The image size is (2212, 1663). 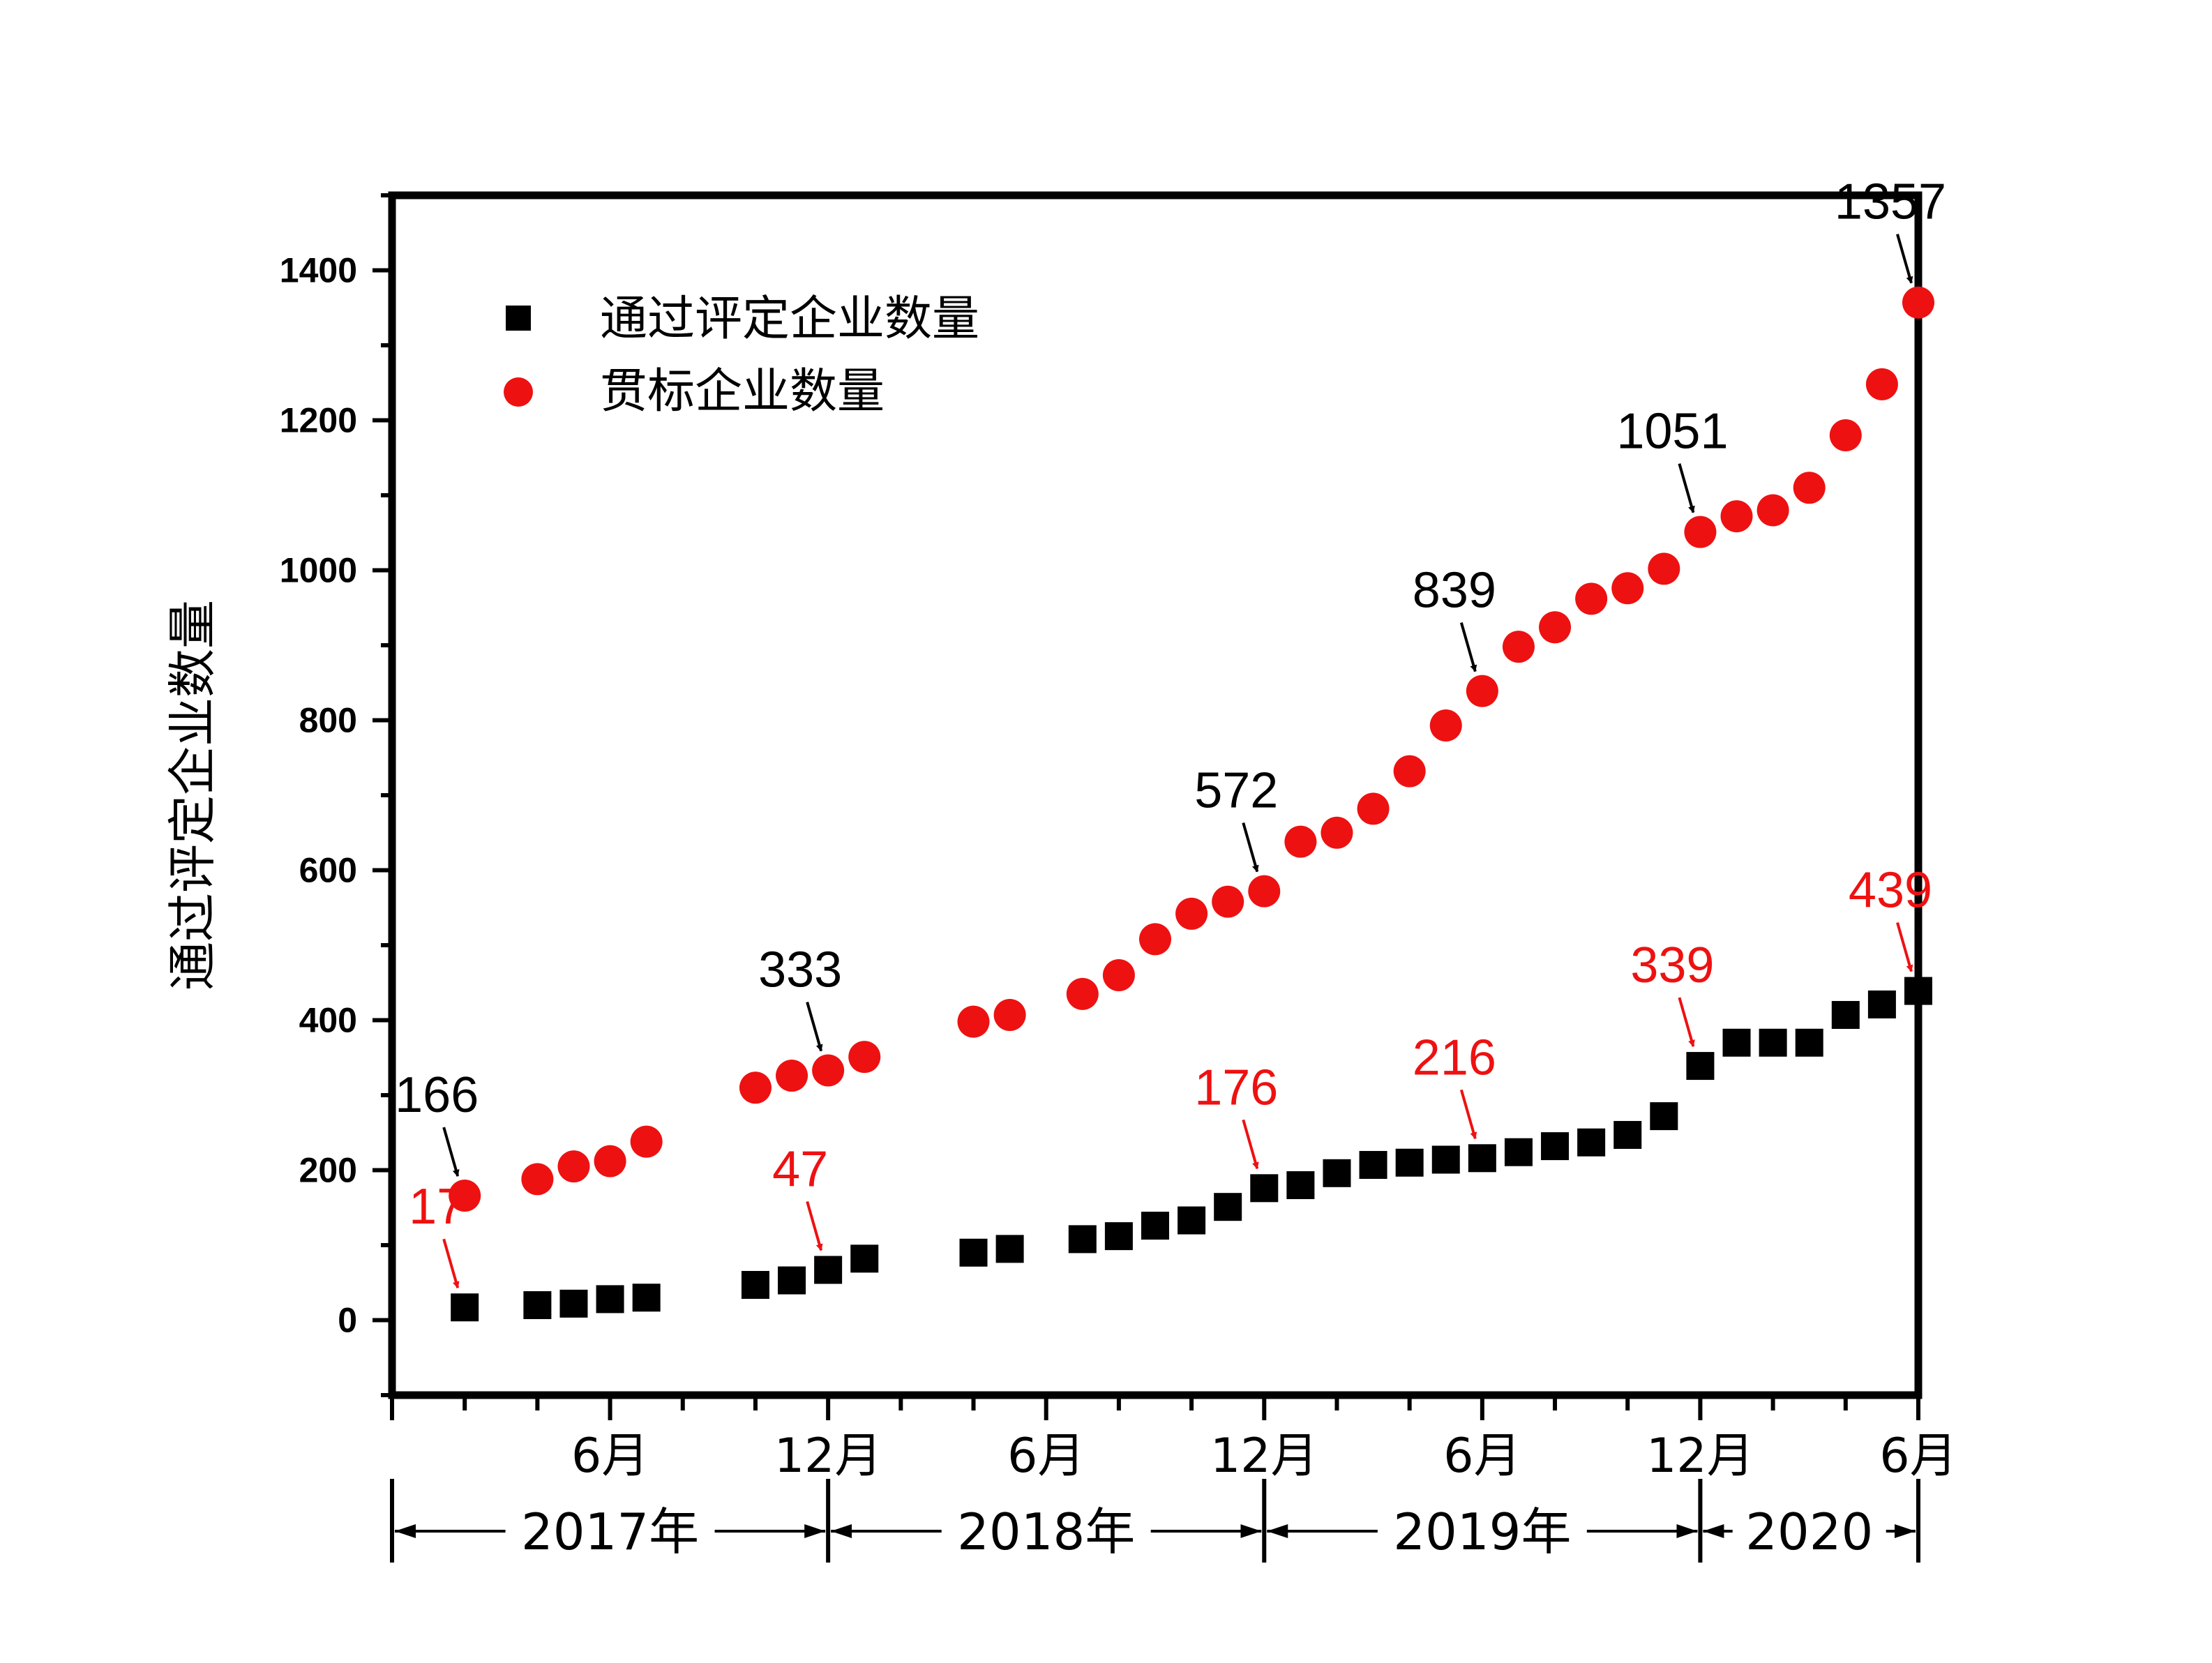 What do you see at coordinates (800, 1169) in the screenshot?
I see `annotation-label: 47` at bounding box center [800, 1169].